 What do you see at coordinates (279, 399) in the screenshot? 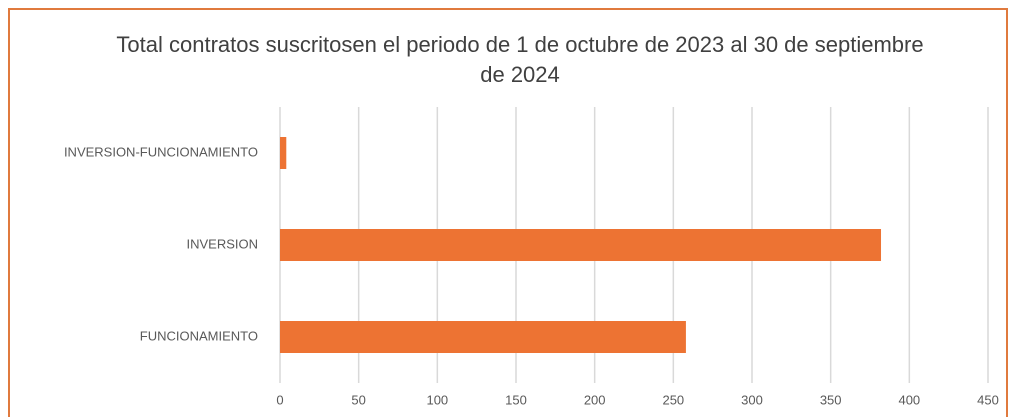
I see `x-tick-label: 0` at bounding box center [279, 399].